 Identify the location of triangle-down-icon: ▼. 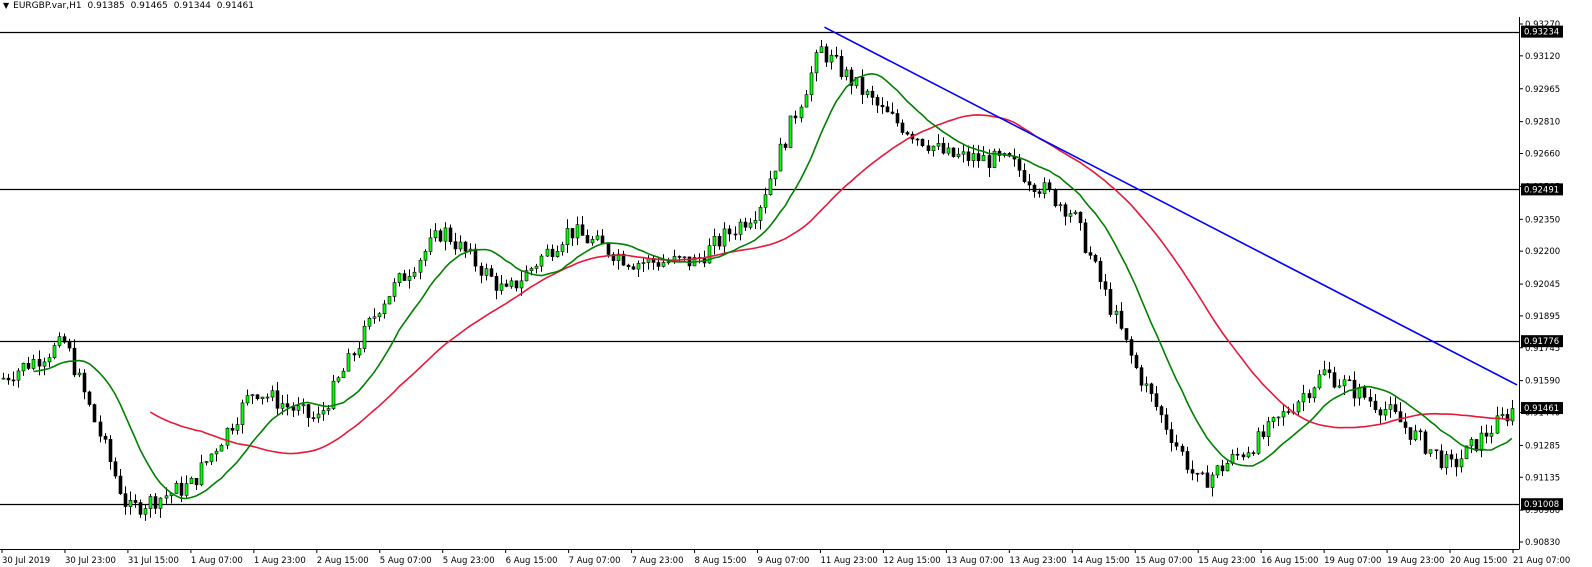
(6, 5).